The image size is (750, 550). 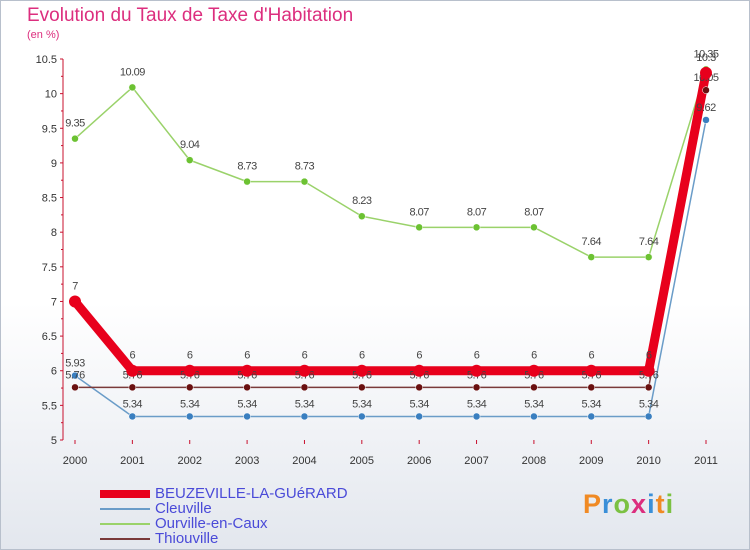 What do you see at coordinates (476, 461) in the screenshot?
I see `x-tick-label: 2007` at bounding box center [476, 461].